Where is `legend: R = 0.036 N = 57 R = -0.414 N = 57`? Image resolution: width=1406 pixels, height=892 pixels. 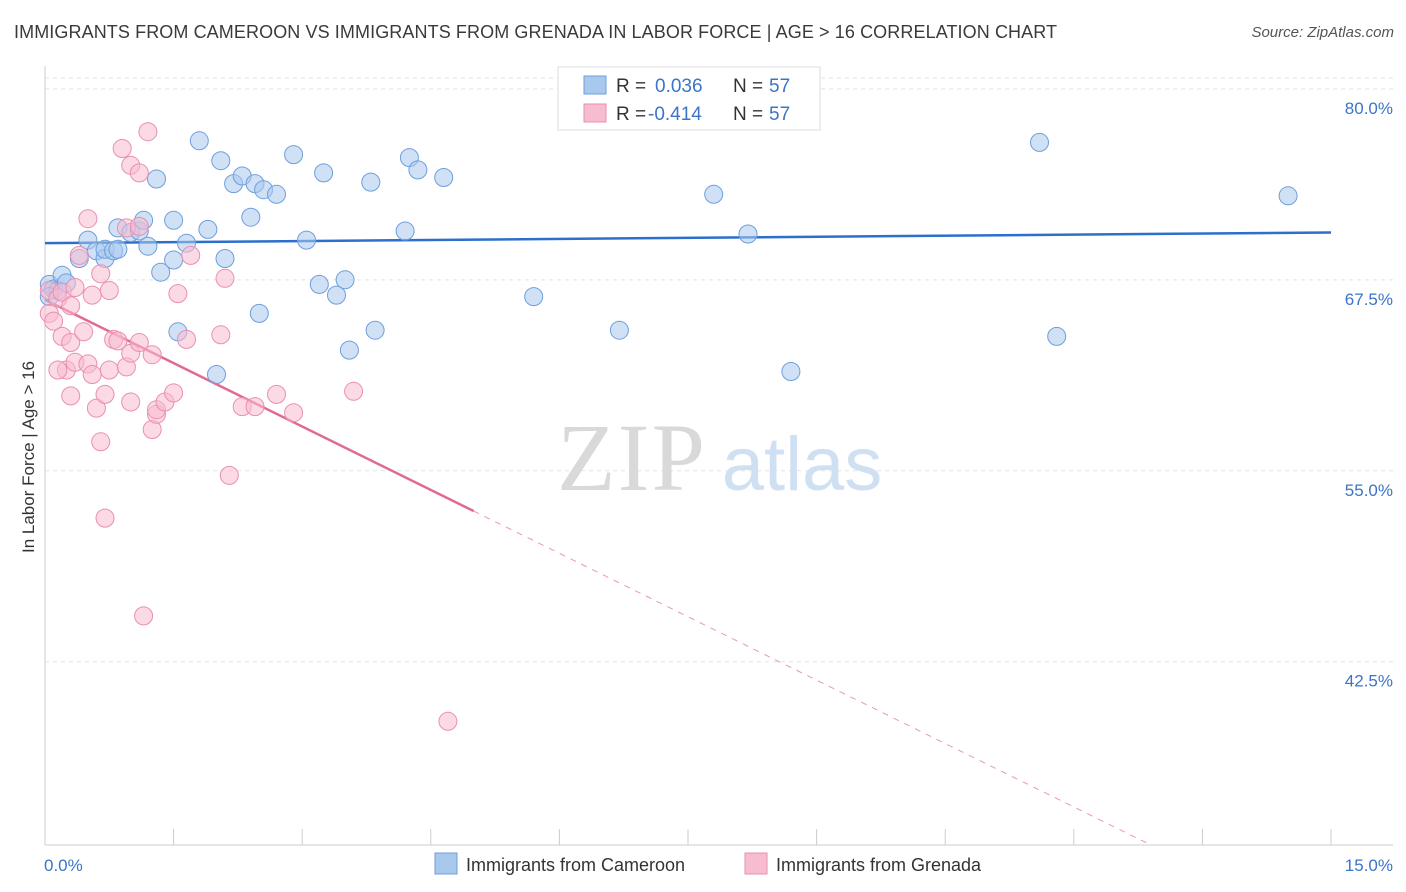 legend: R = 0.036 N = 57 R = -0.414 N = 57 is located at coordinates (689, 98).